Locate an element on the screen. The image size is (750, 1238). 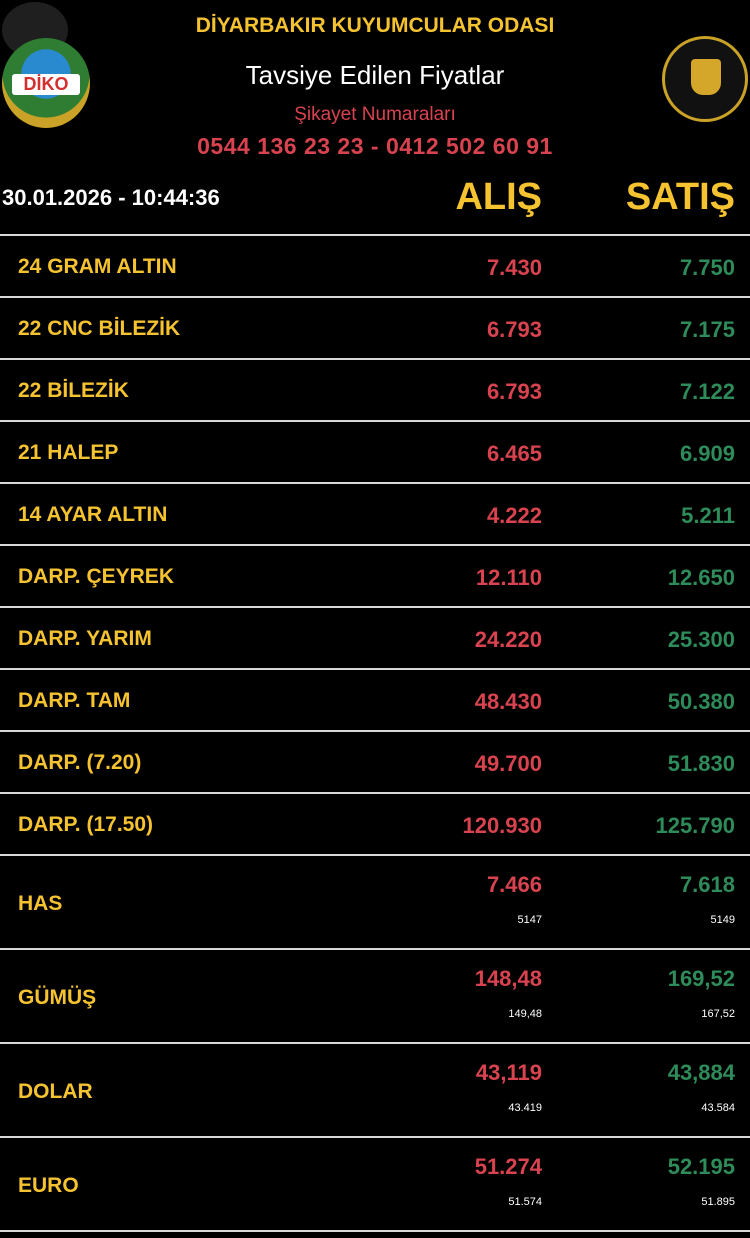
buy-sub-price: 43.419 is located at coordinates (525, 1108).